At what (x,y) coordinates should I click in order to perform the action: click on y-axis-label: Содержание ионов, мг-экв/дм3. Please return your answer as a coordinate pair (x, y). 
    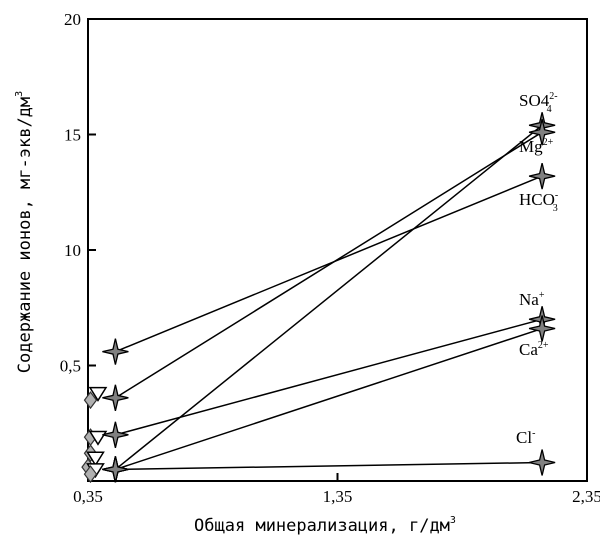
    Looking at the image, I should click on (24, 232).